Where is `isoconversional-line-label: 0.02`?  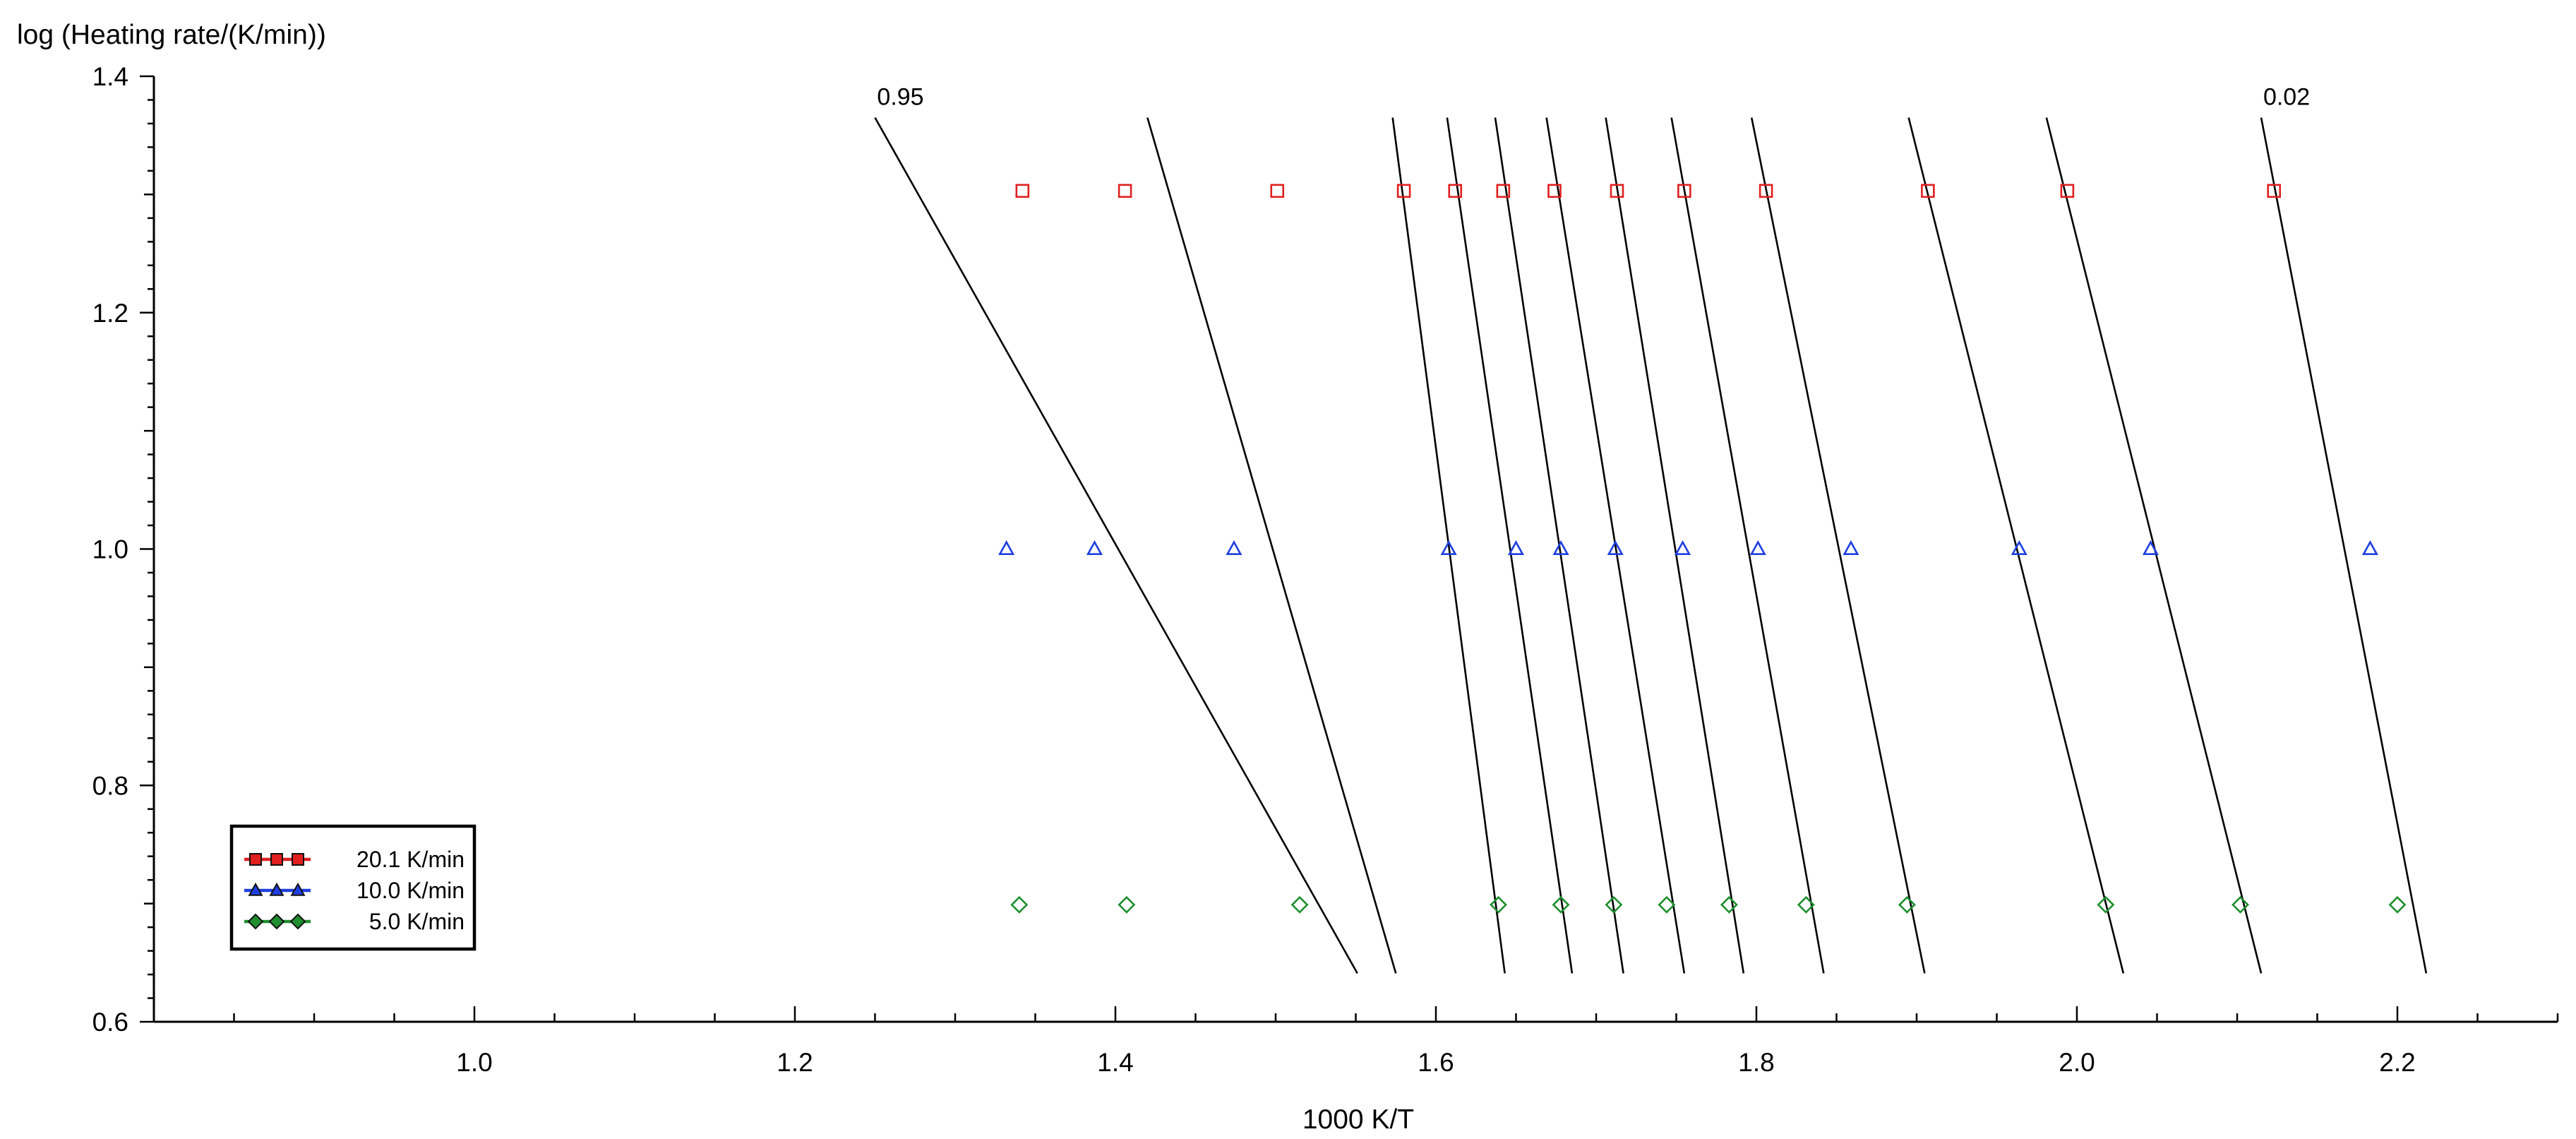
isoconversional-line-label: 0.02 is located at coordinates (2286, 97).